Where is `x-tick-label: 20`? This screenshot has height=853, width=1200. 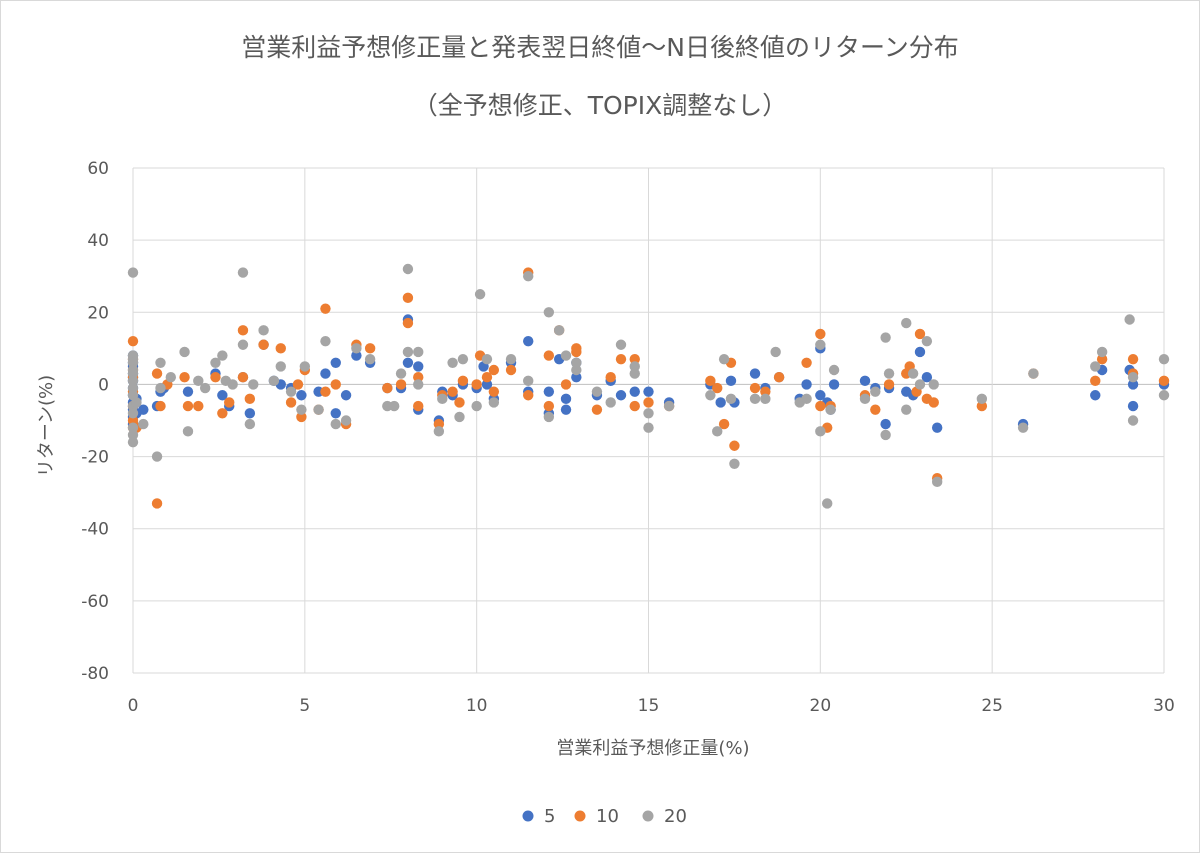 x-tick-label: 20 is located at coordinates (821, 706).